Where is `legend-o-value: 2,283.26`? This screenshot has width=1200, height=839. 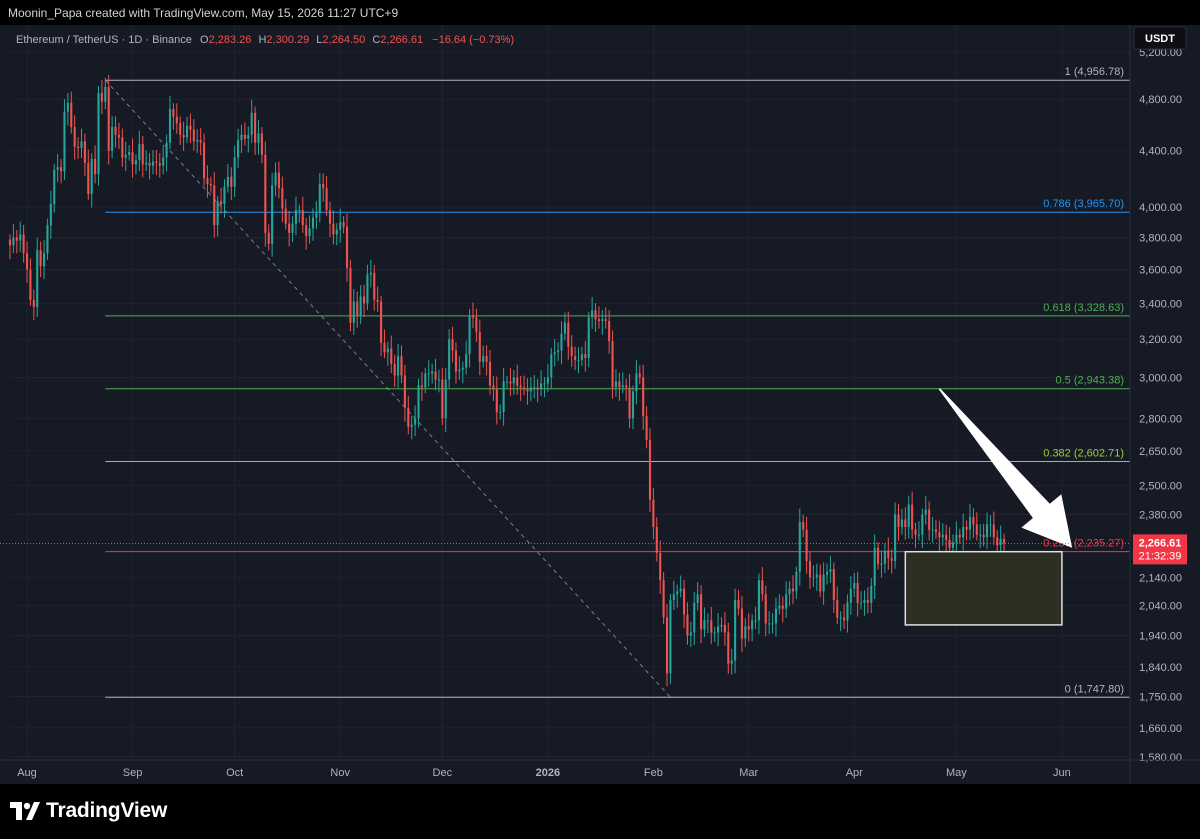
legend-o-value: 2,283.26 is located at coordinates (230, 40).